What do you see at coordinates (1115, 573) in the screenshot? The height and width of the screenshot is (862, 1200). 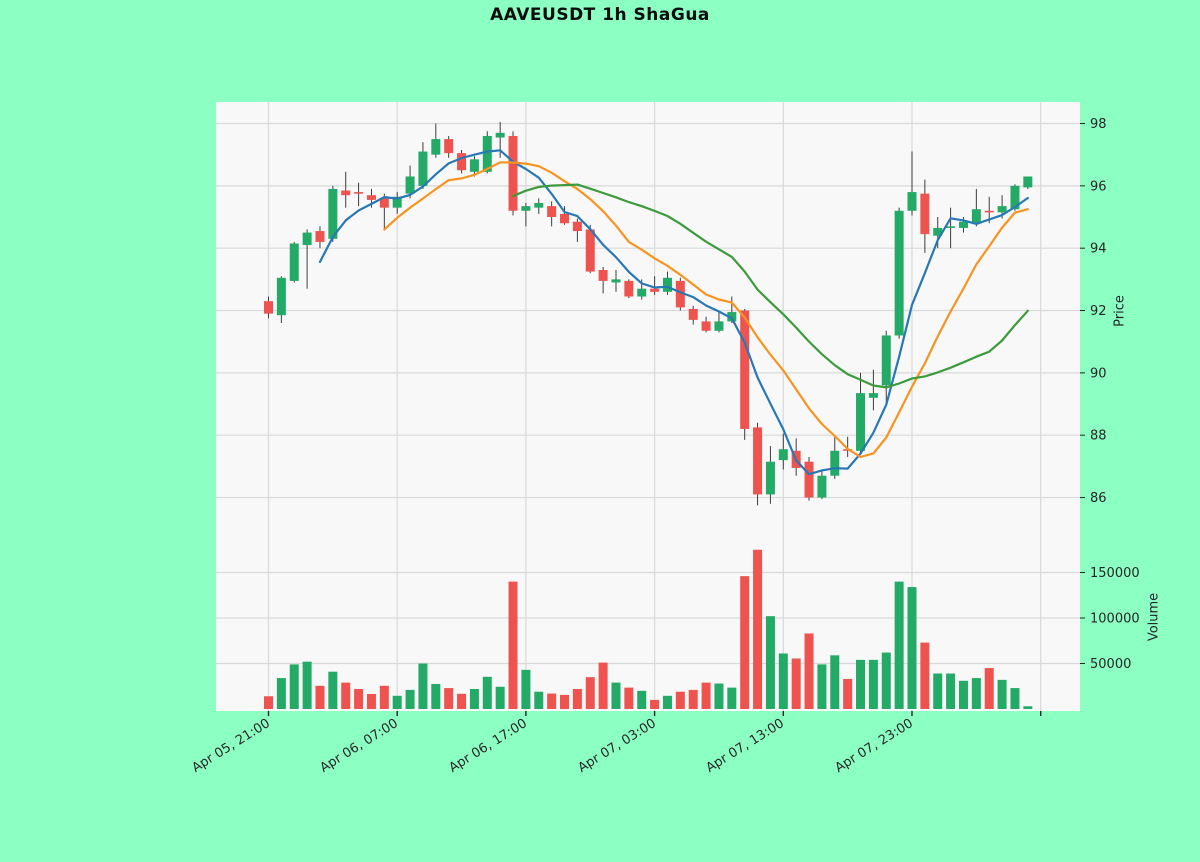 I see `volume-tick-label: 150000` at bounding box center [1115, 573].